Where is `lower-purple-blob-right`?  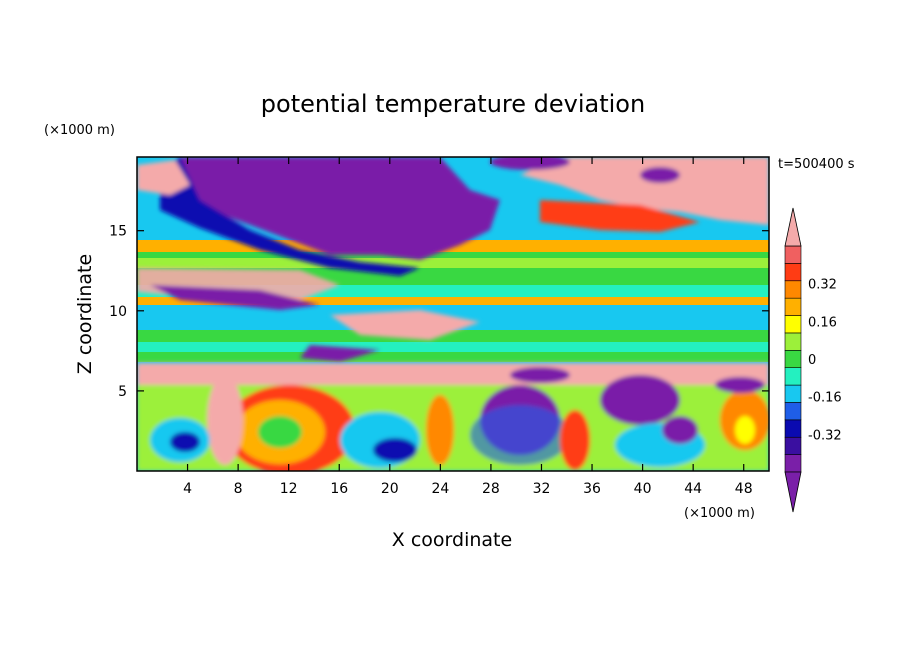 lower-purple-blob-right is located at coordinates (740, 385).